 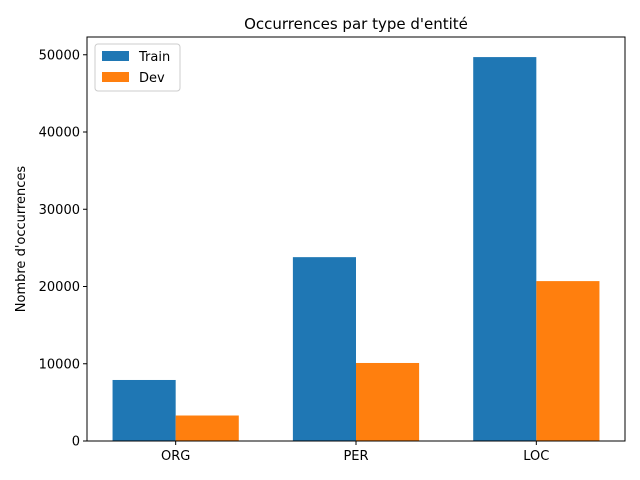 I want to click on y-tick-label: 30000, so click(x=59, y=210).